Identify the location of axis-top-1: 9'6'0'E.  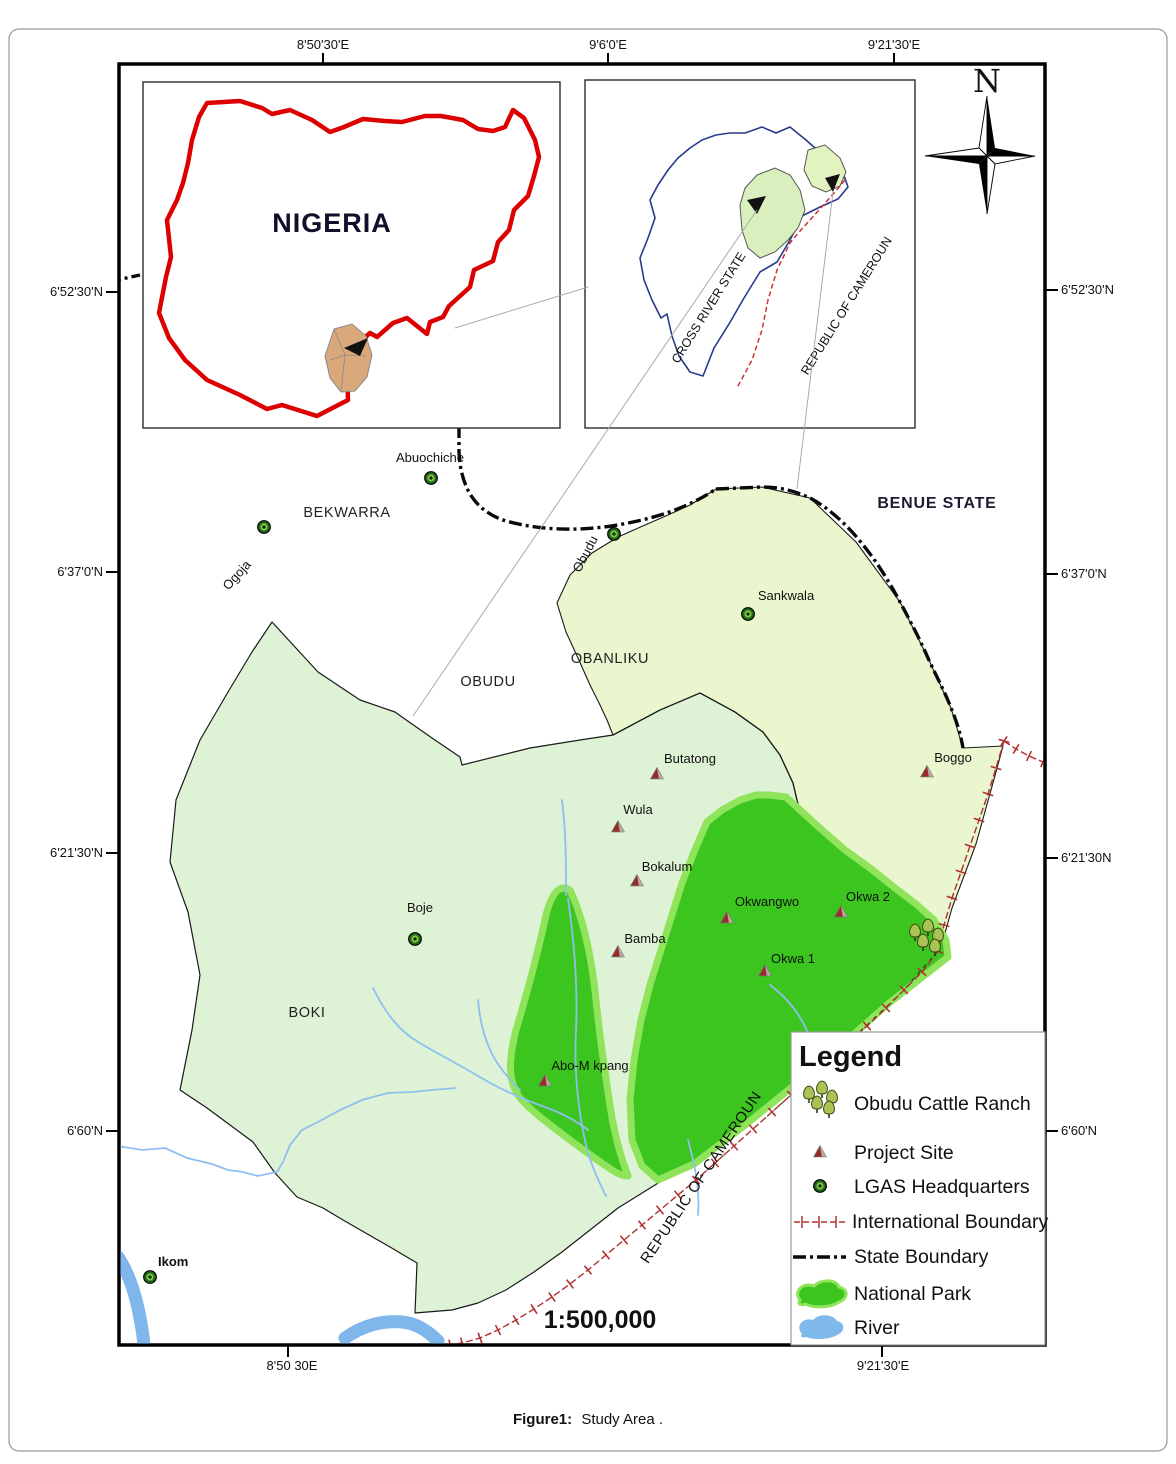
(608, 44).